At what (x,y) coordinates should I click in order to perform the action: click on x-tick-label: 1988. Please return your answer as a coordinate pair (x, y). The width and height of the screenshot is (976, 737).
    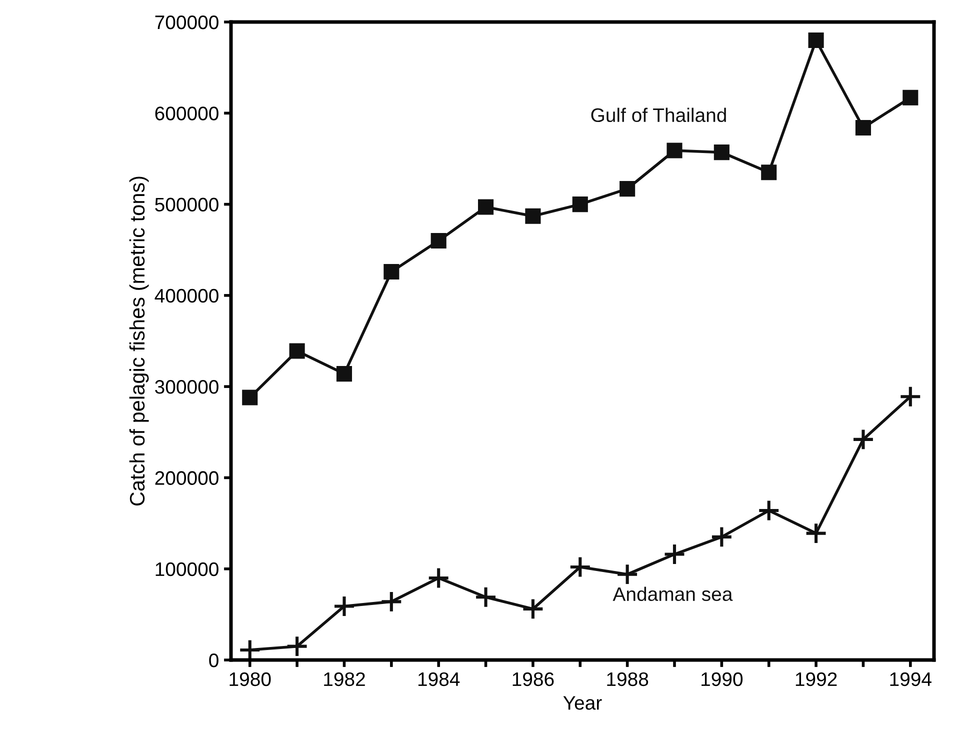
    Looking at the image, I should click on (627, 679).